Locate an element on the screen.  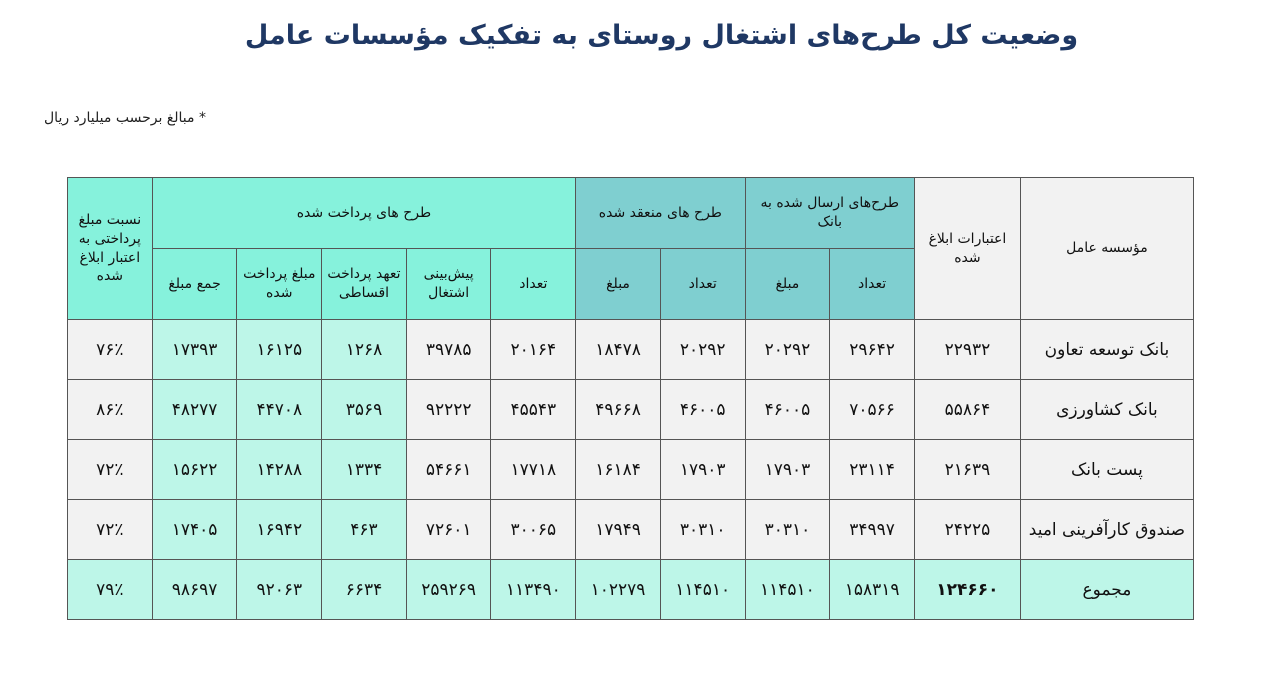
header-concluded-group: طرح های منعقد شده is located at coordinates (660, 213).